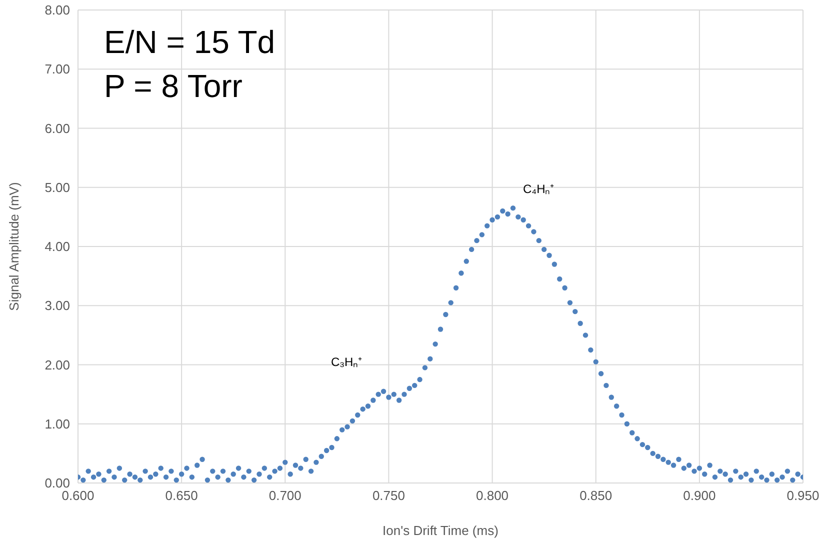 The image size is (823, 539). What do you see at coordinates (596, 496) in the screenshot?
I see `x-tick-label: 0.850` at bounding box center [596, 496].